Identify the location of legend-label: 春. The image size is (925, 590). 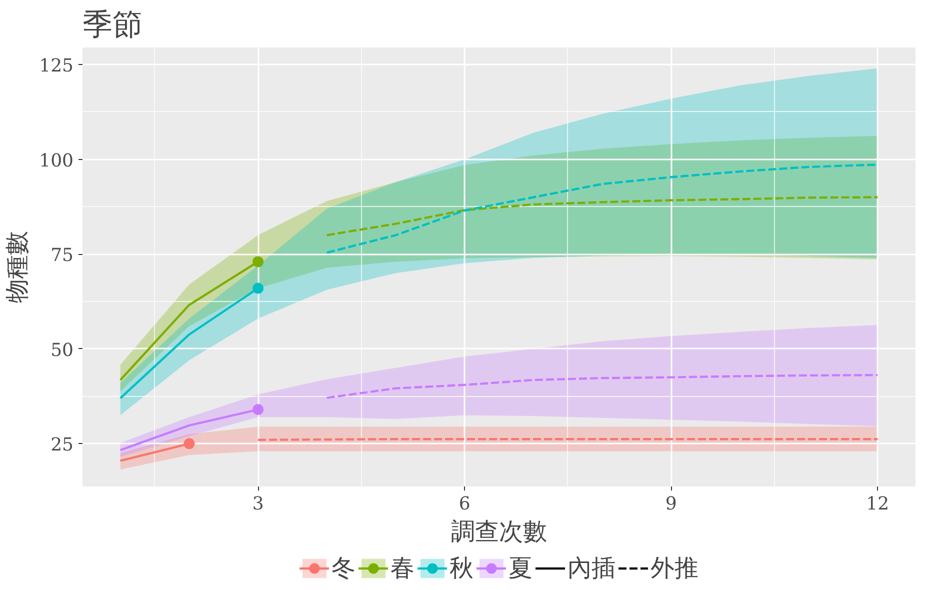
(402, 568).